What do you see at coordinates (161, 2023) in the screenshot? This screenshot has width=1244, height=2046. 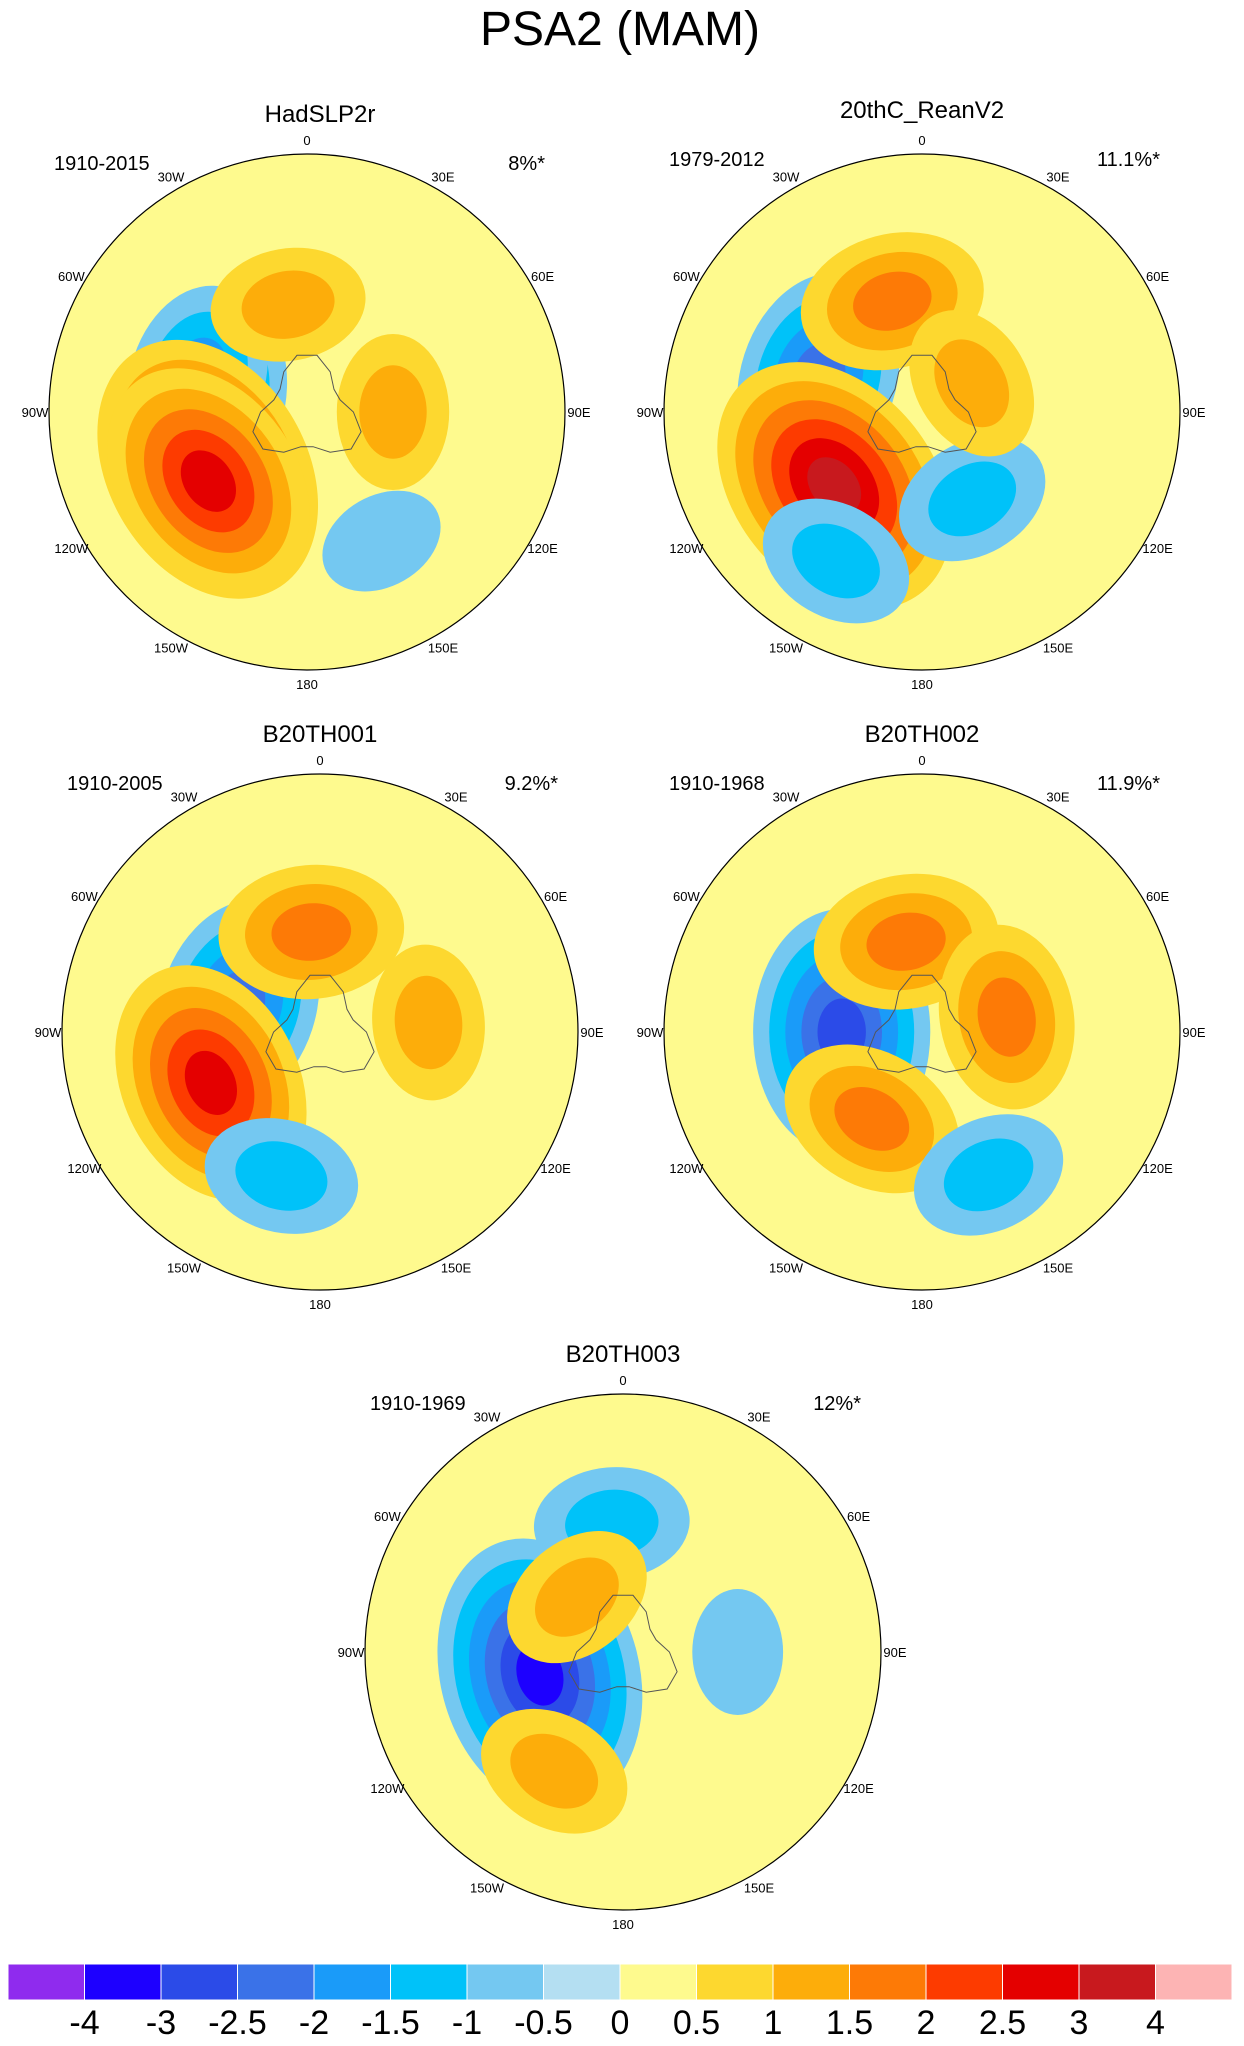 I see `colorbar-label: -3` at bounding box center [161, 2023].